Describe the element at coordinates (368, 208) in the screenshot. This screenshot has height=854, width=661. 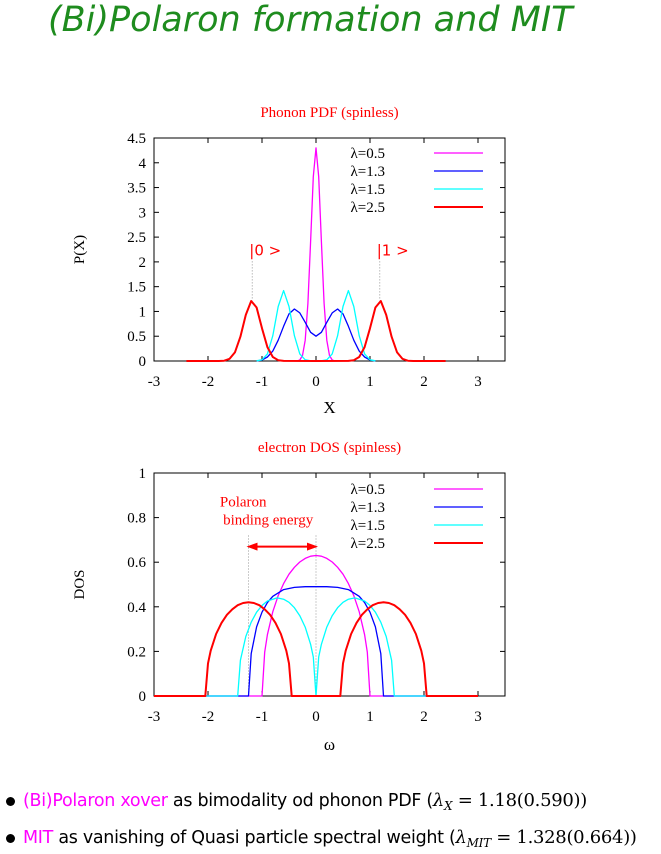
I see `chart1-legend-label: λ=2.5` at that location.